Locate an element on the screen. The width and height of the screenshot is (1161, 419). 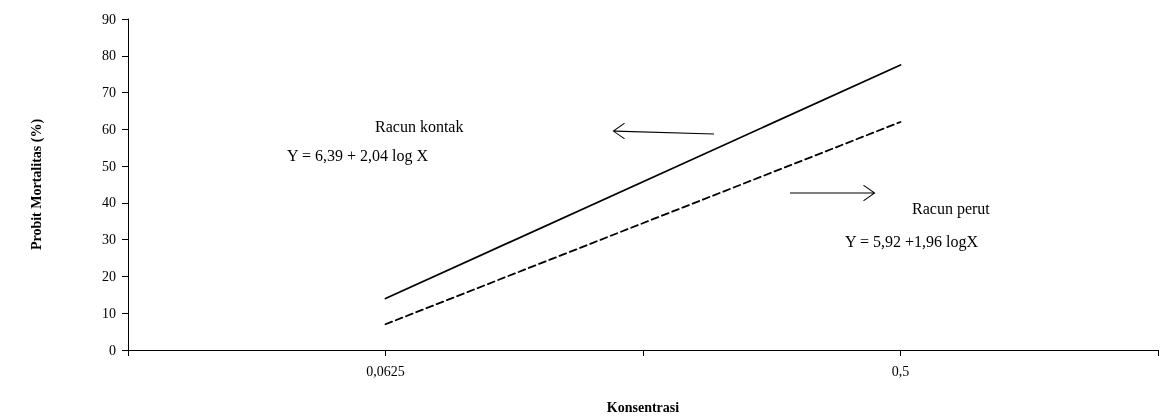
y-tick-label: 70 is located at coordinates (109, 93).